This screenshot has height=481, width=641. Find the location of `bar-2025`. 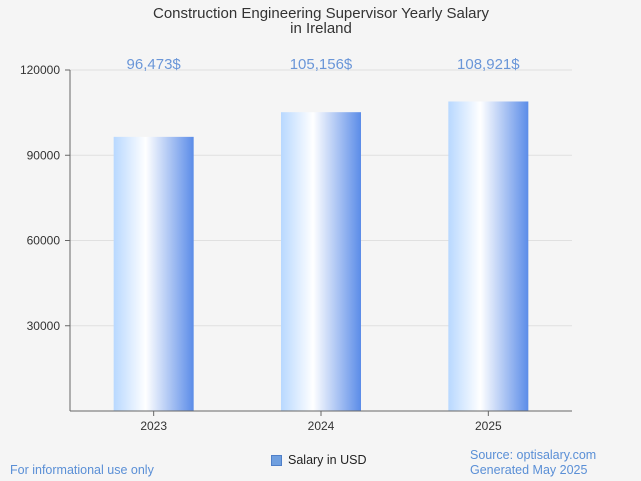

bar-2025 is located at coordinates (488, 256).